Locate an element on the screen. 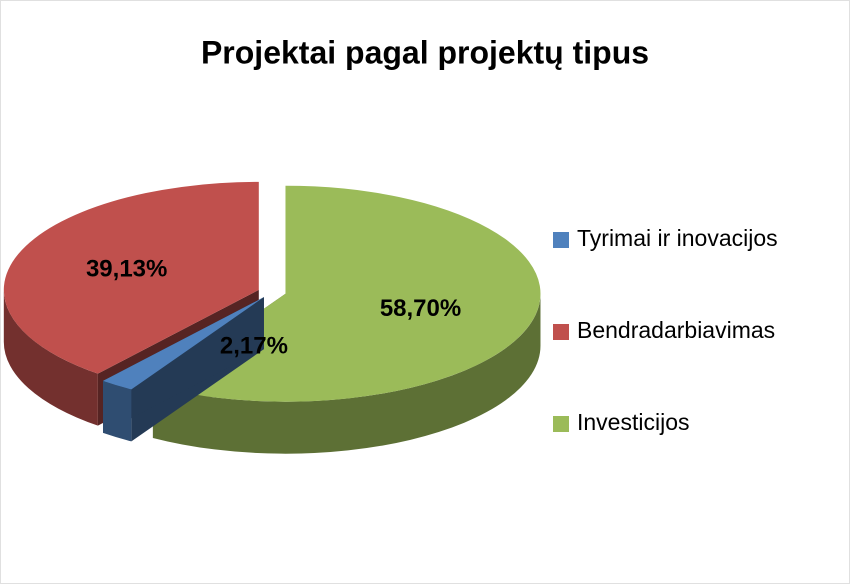 This screenshot has height=584, width=850. legend-label: Investicijos is located at coordinates (633, 422).